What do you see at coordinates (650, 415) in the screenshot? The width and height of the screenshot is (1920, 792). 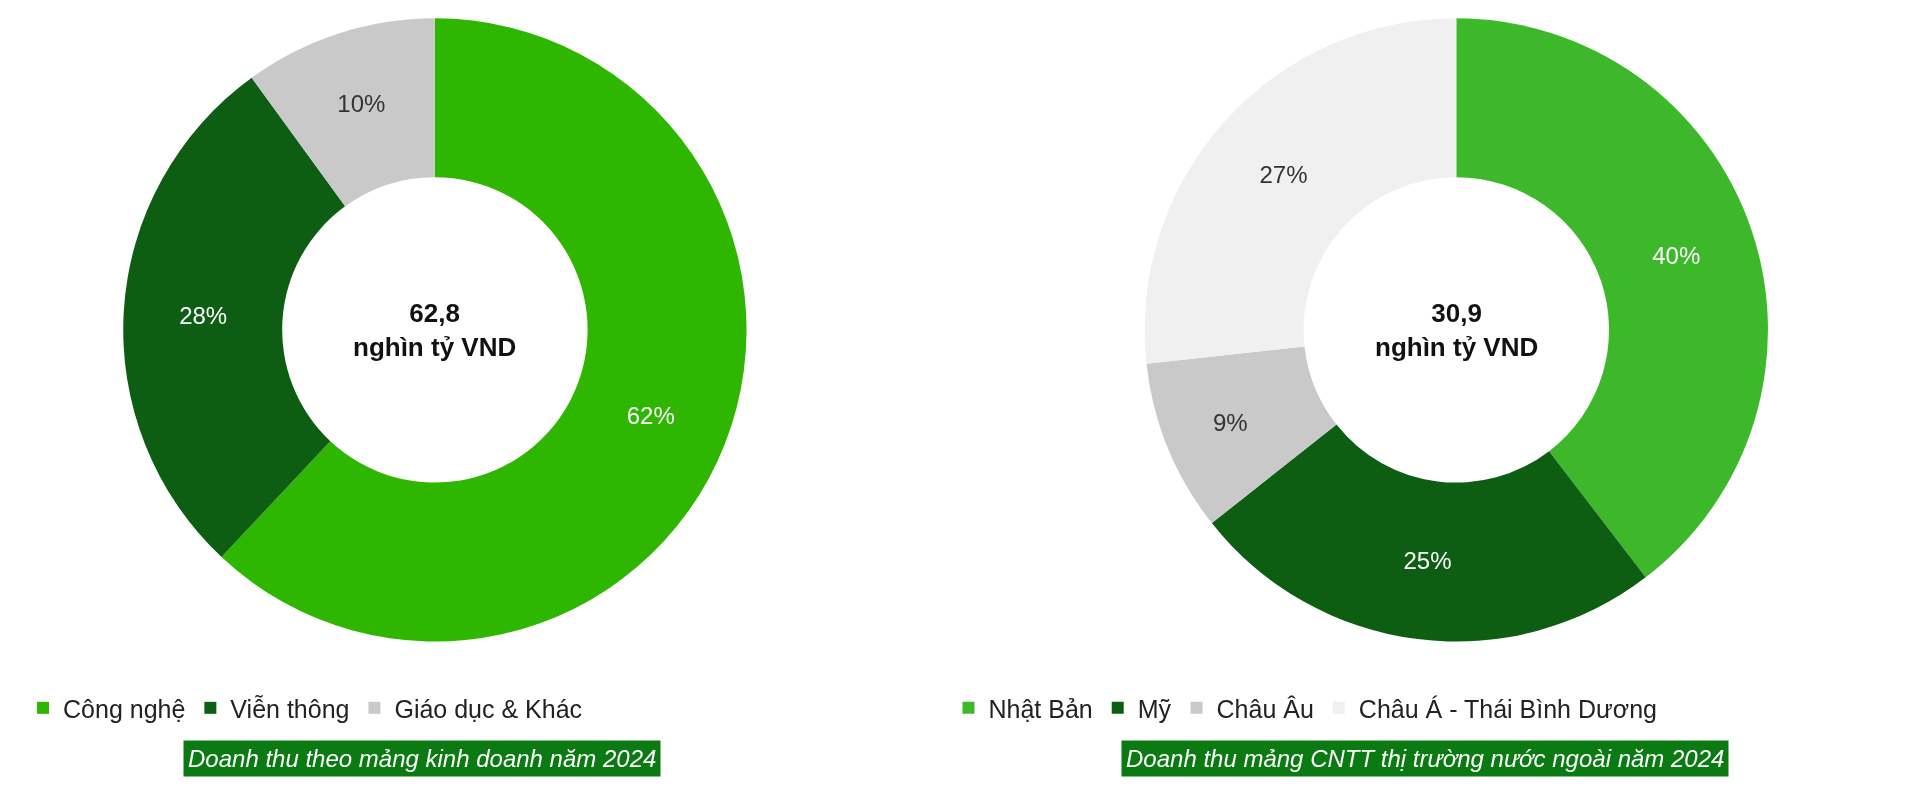 I see `data-label: 62%` at bounding box center [650, 415].